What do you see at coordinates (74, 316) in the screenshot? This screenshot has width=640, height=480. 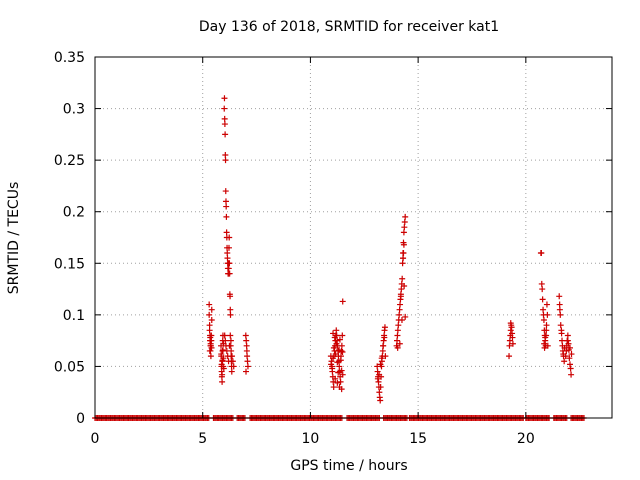 I see `y-tick-label: 0.1` at bounding box center [74, 316].